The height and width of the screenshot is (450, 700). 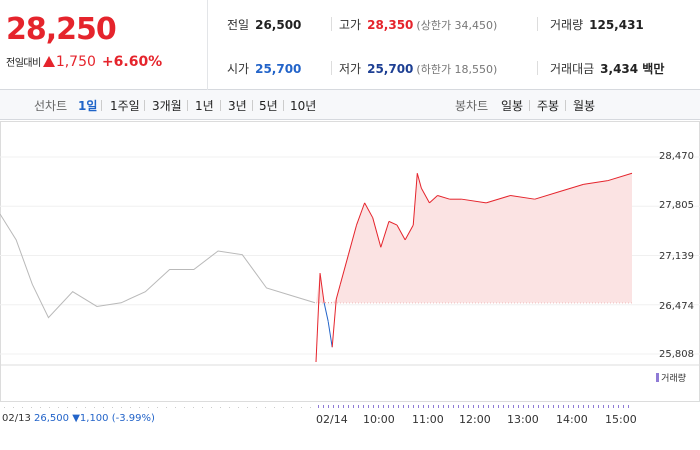 I want to click on low-stat: 저가 25,700 (하한가 18,550), so click(x=418, y=69).